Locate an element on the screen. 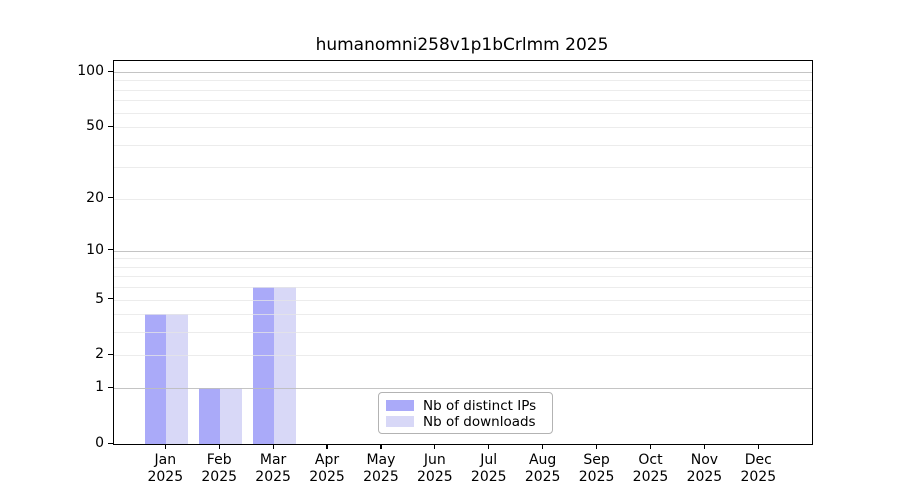  legend-item-distinct-ips: Nb of distinct IPs is located at coordinates (465, 405).